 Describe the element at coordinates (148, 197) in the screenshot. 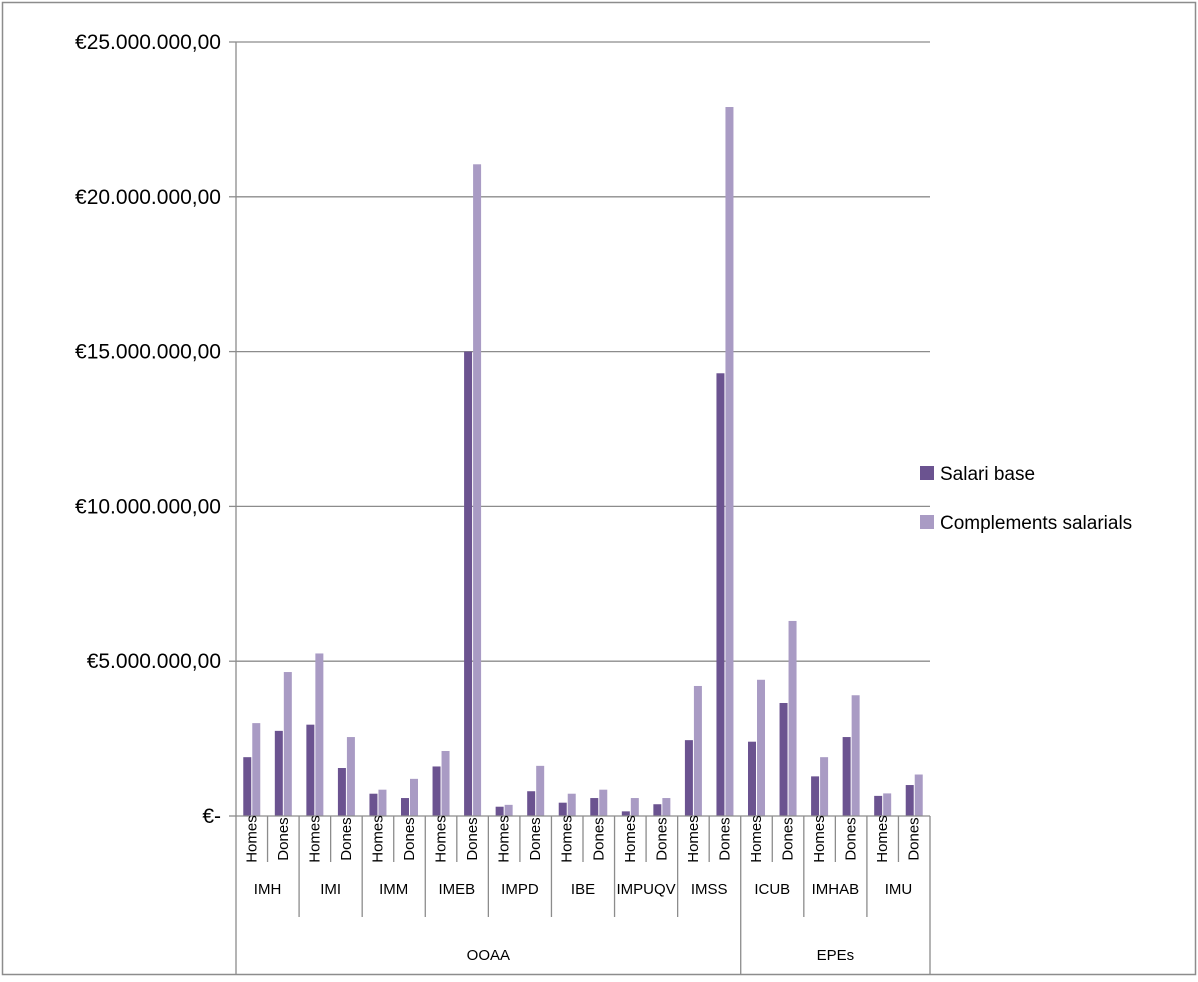

I see `y-tick-label: €20.000.000,00` at that location.